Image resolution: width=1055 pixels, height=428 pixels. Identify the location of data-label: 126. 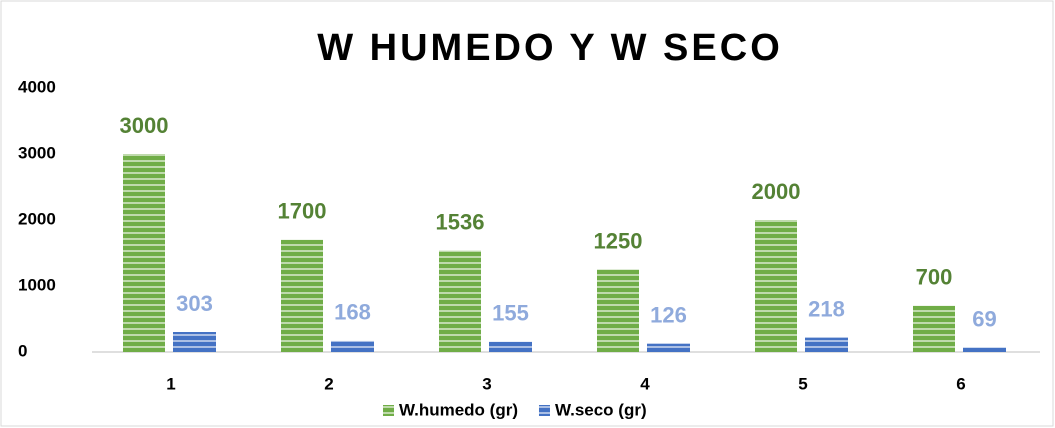
(668, 314).